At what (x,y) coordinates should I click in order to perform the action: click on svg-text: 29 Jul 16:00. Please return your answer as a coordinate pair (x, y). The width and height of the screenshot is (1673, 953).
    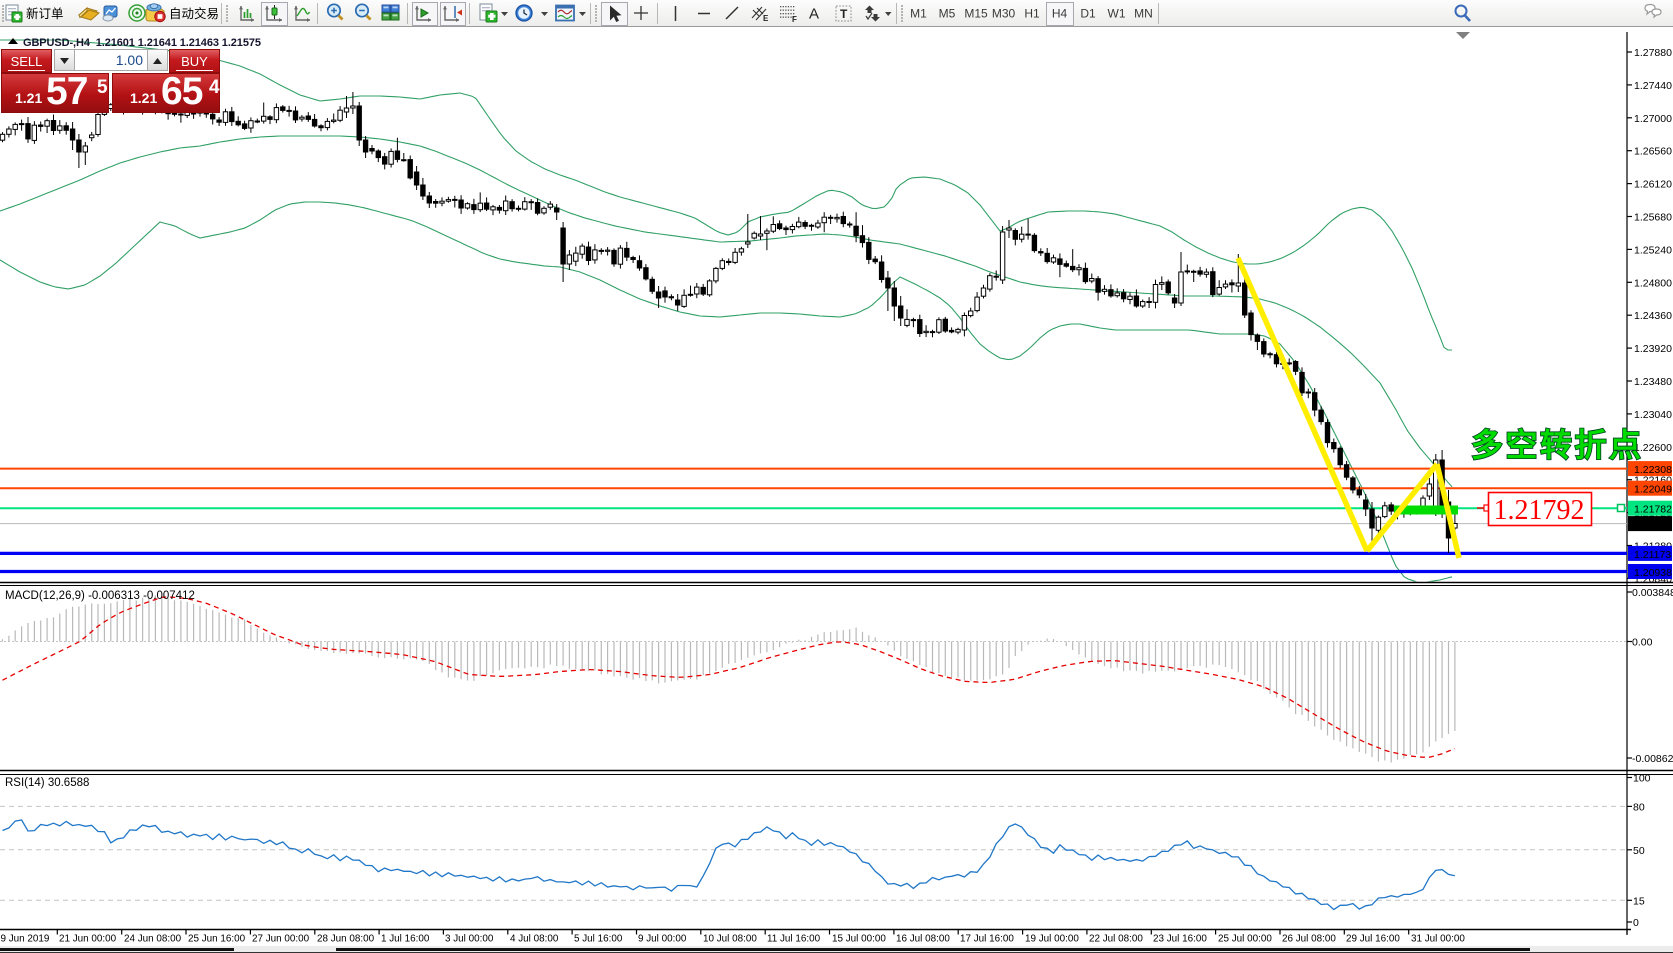
    Looking at the image, I should click on (1373, 939).